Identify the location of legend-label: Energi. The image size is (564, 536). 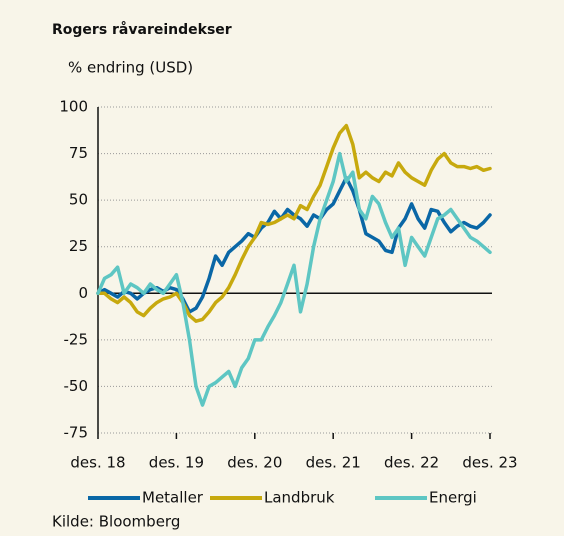
(453, 498).